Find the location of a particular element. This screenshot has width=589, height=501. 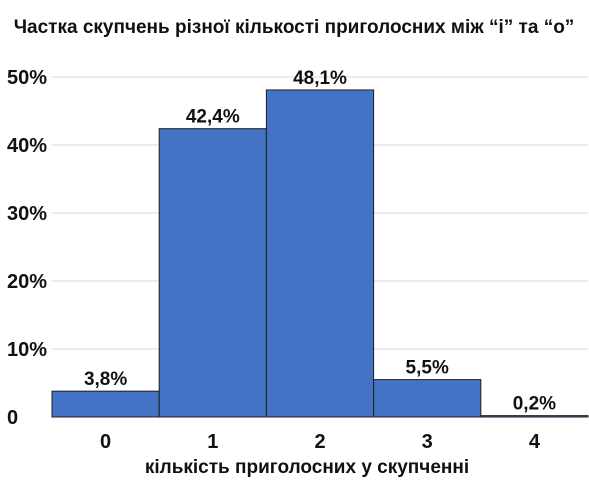

y-axis-ticks: 0 10% 20% 30% 40% 50% is located at coordinates (27, 248).